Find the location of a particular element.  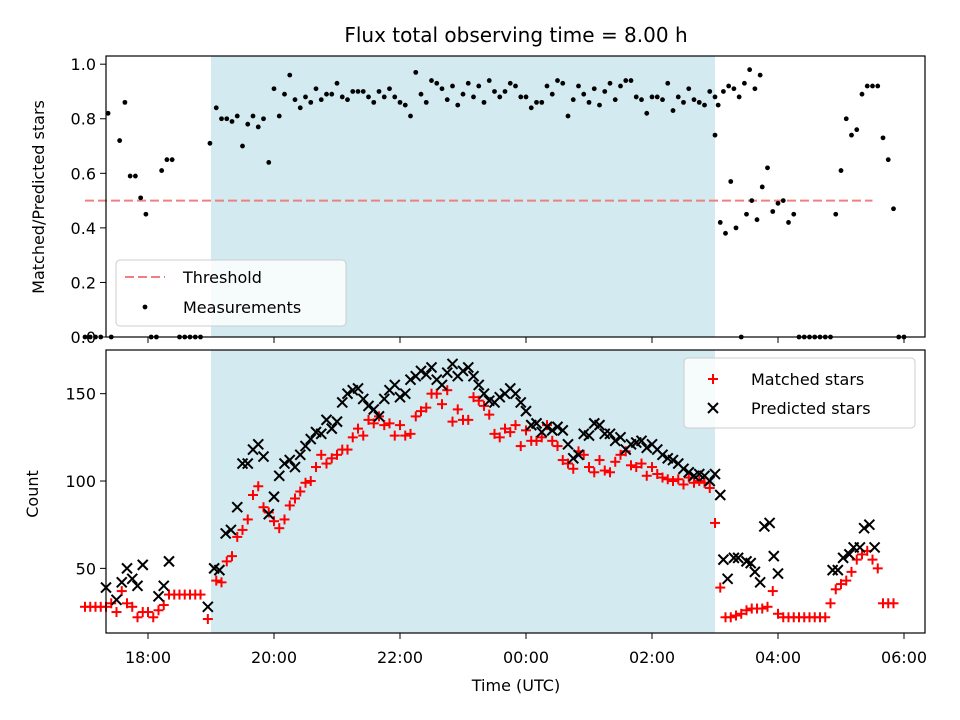

x-tick-label: 02:00 is located at coordinates (652, 657).